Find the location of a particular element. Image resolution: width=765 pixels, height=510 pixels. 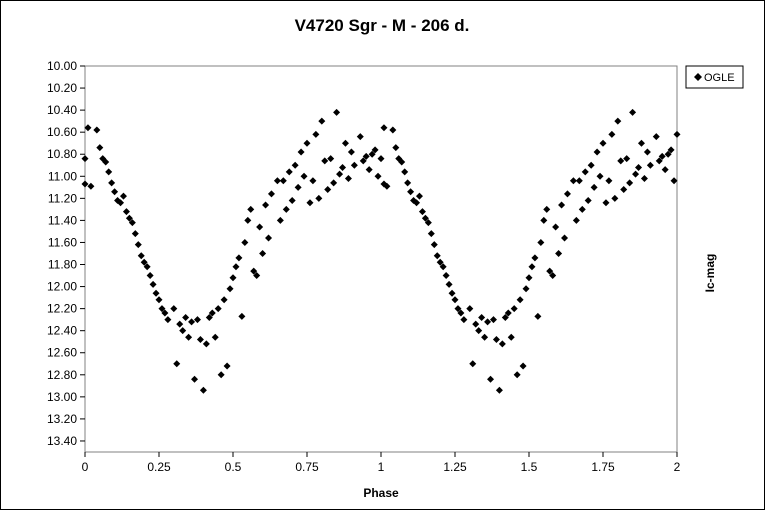

x-tick-label: 0.75 is located at coordinates (307, 467).